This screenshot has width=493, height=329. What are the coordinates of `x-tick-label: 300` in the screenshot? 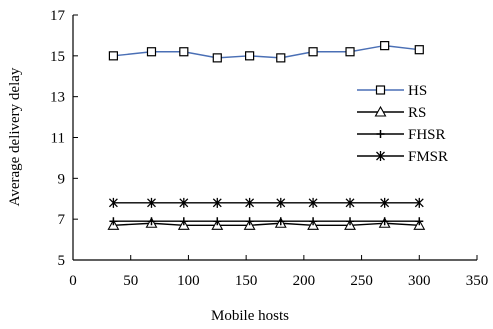 It's located at (419, 281).